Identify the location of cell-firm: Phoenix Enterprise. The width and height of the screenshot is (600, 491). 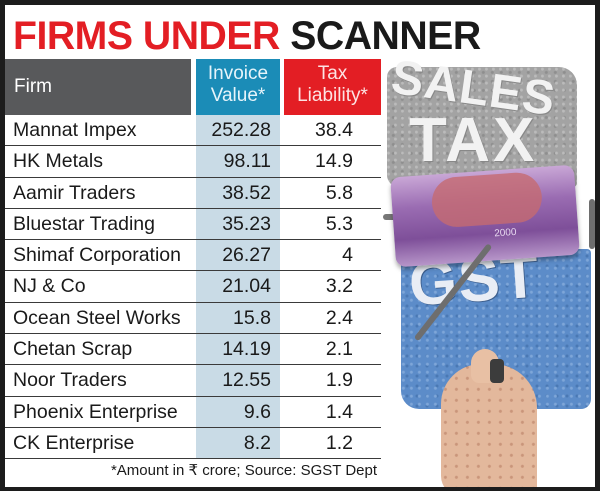
(95, 411).